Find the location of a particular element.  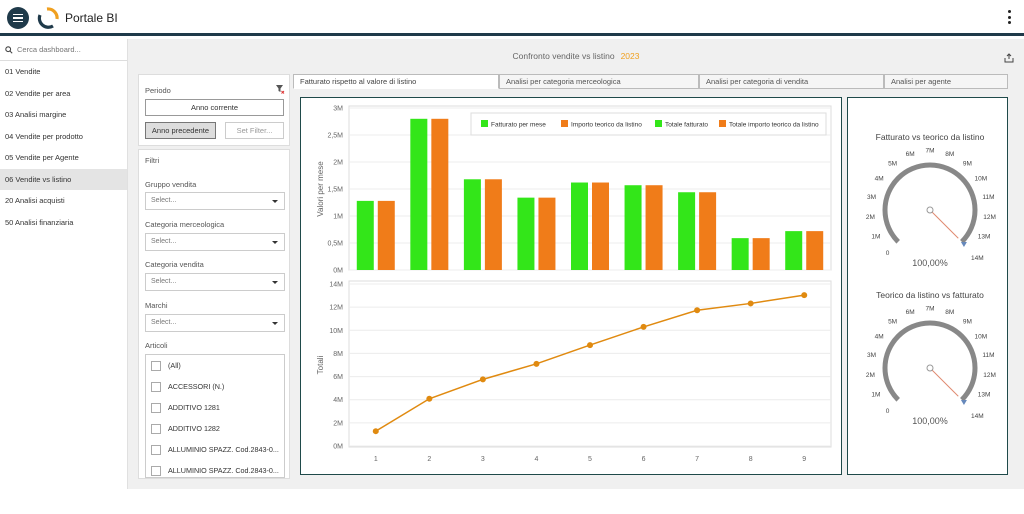

categoria-vendita-label: Categoria vendita is located at coordinates (174, 264).